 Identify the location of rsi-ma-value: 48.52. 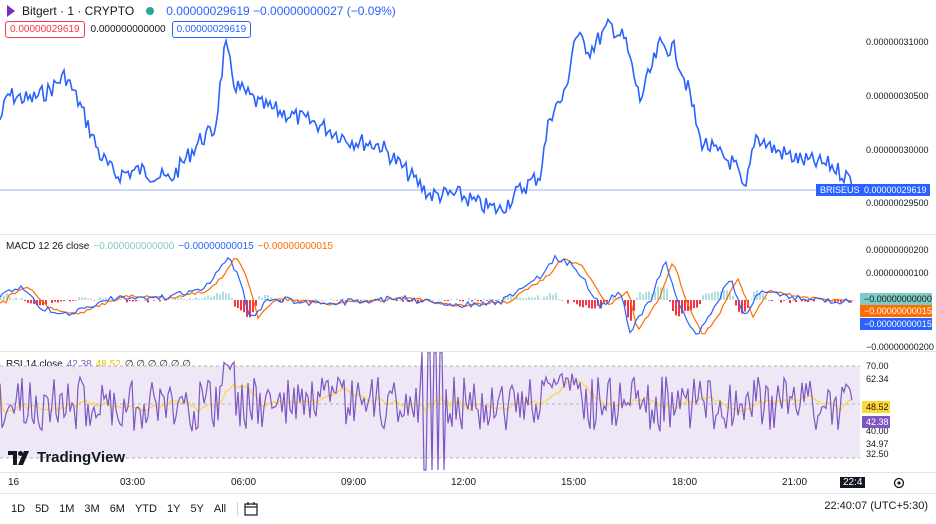
(108, 364).